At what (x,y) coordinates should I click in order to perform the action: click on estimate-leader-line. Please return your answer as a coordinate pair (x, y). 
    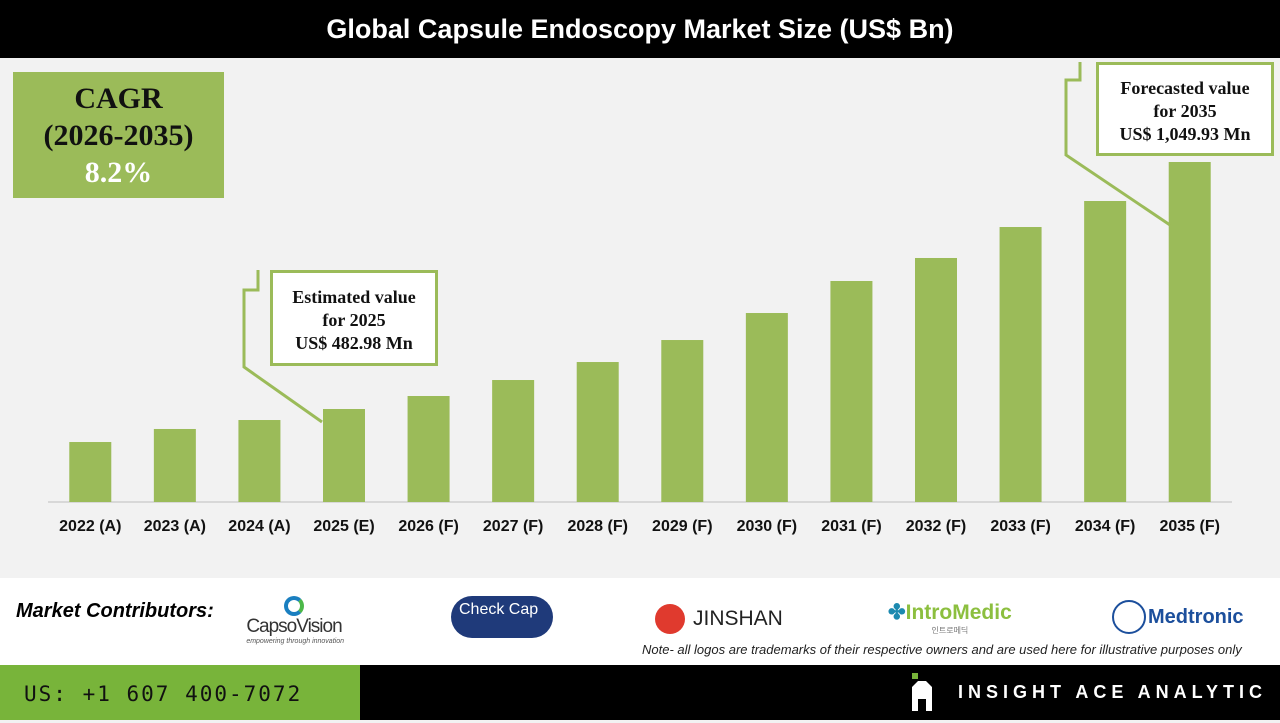
    Looking at the image, I should click on (282, 347).